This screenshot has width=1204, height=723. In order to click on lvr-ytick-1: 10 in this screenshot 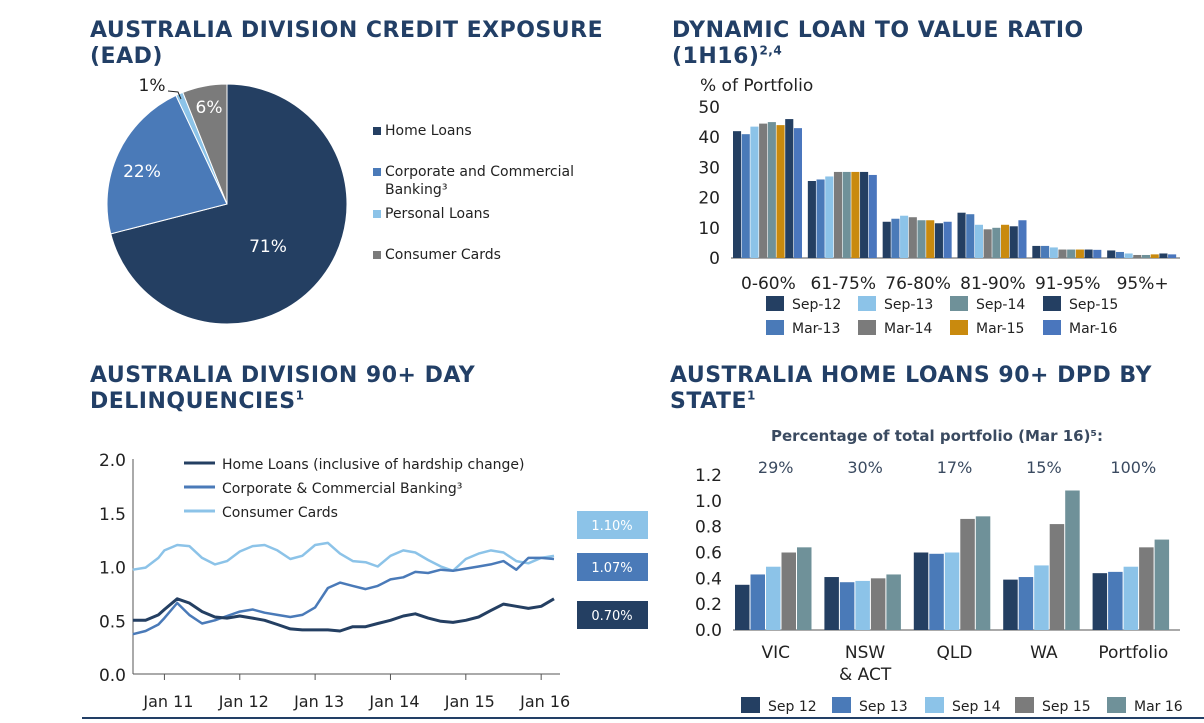, I will do `click(709, 229)`.